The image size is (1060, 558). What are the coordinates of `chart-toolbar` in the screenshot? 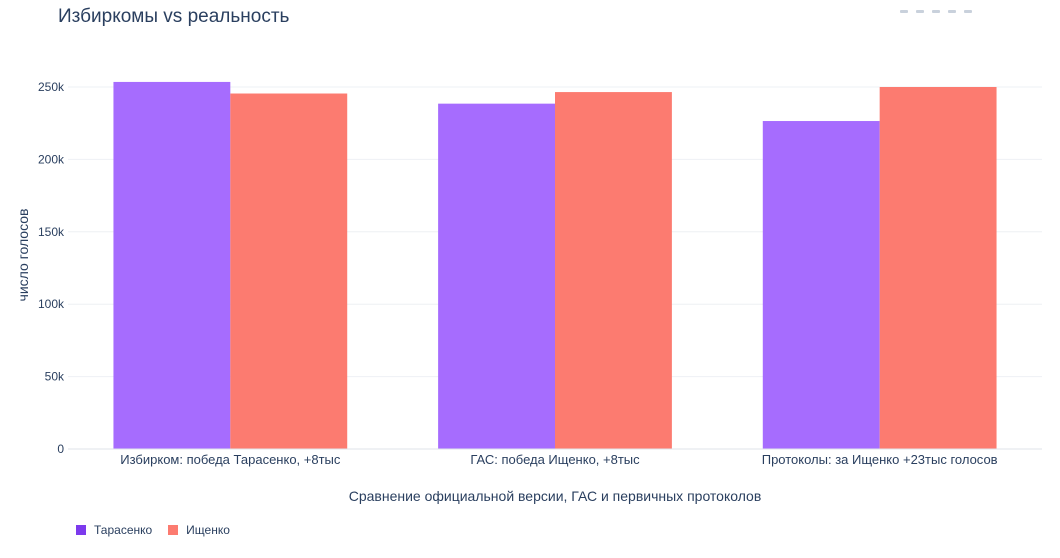 It's located at (960, 6).